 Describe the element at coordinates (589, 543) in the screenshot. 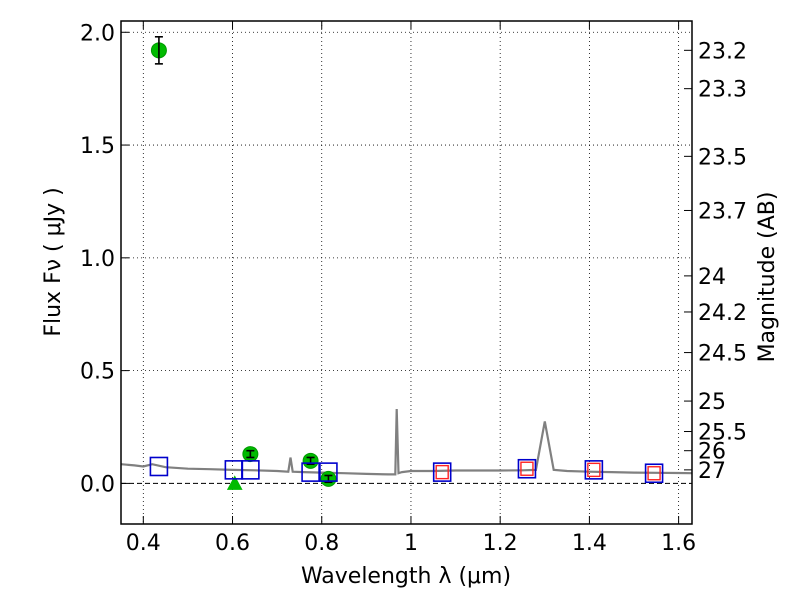

I see `x-tick-label: 1.4` at that location.